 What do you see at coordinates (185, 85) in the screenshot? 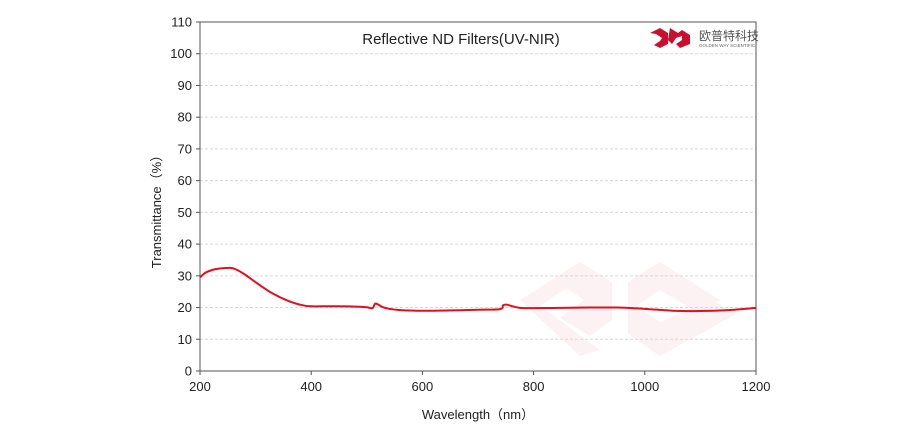
I see `y-tick-label: 90` at bounding box center [185, 85].